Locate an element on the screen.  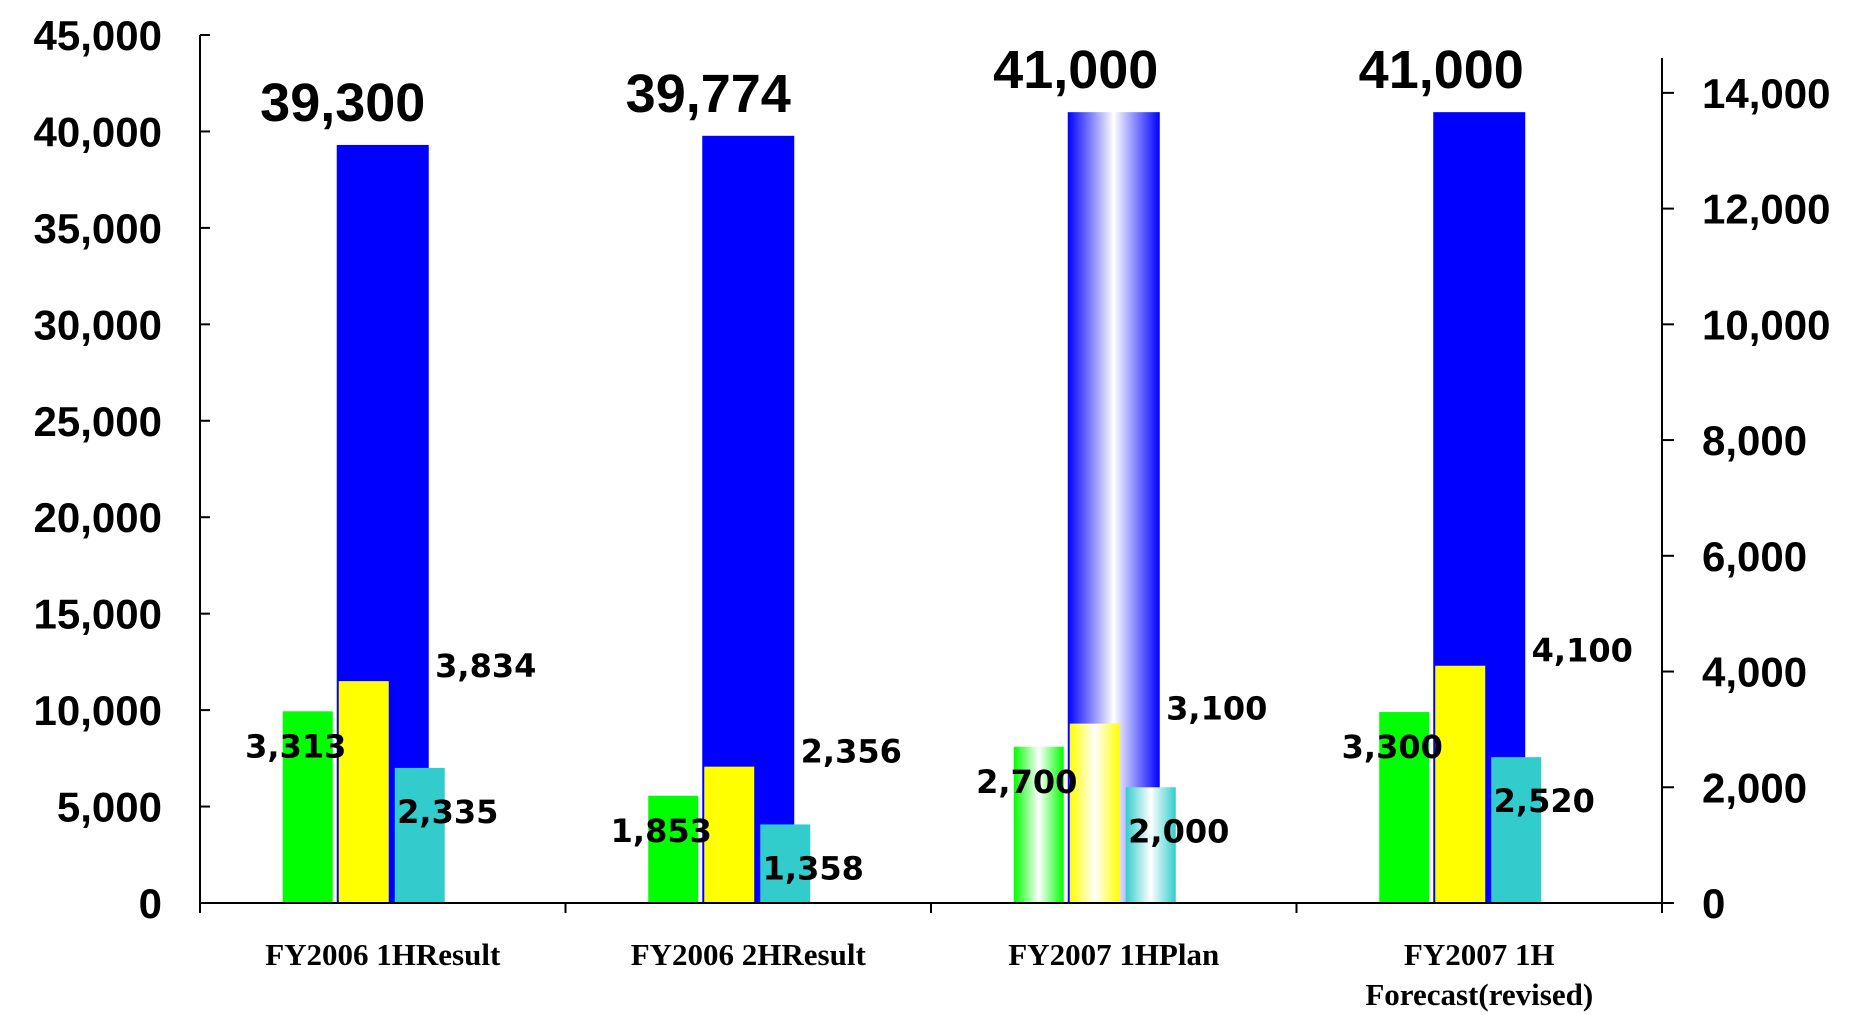
data-label-green-2: 2,700 is located at coordinates (1026, 782).